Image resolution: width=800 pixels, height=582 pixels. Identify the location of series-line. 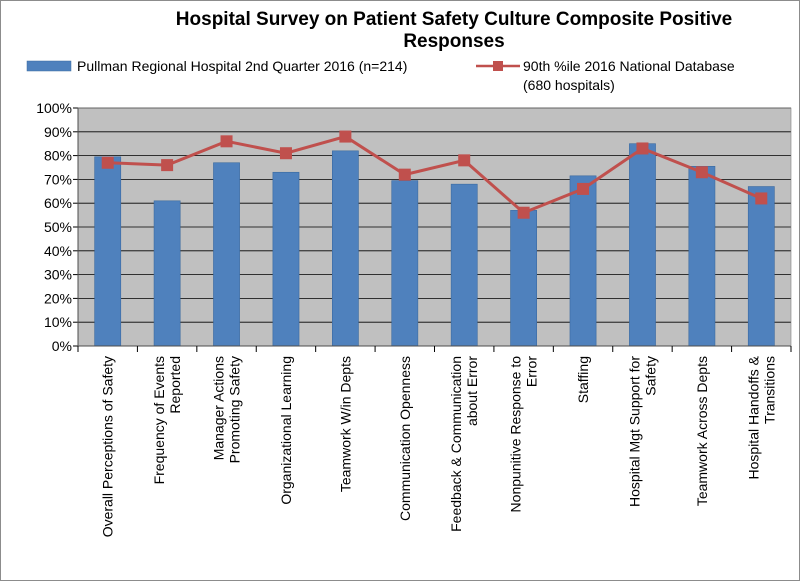
(434, 174).